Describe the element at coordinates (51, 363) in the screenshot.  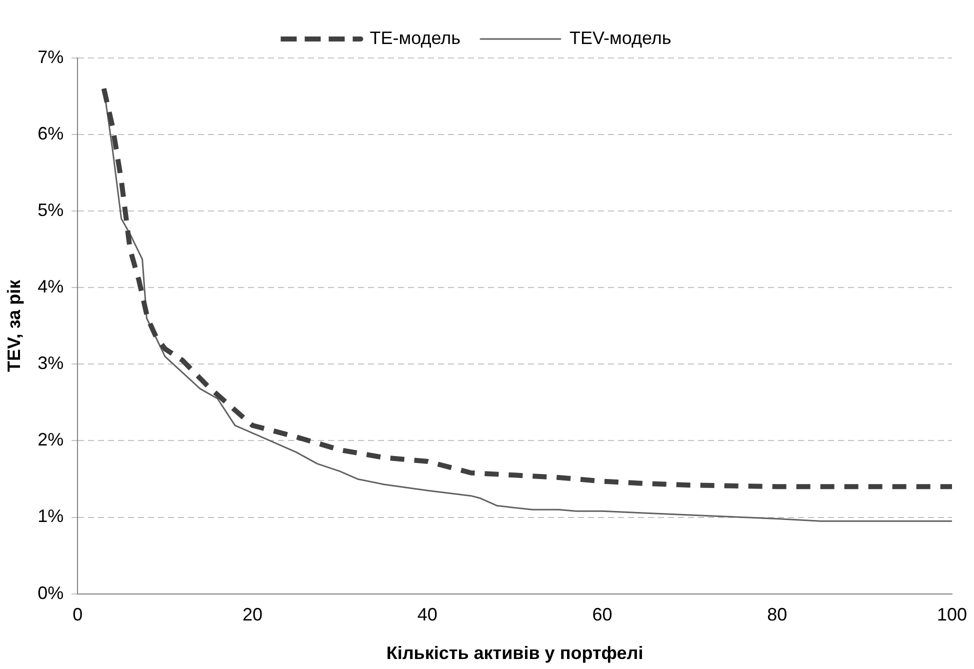
I see `y-tick-label: 3%` at that location.